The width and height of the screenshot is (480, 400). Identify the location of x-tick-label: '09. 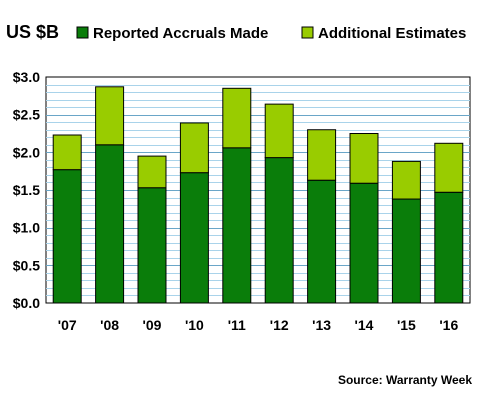
(152, 325).